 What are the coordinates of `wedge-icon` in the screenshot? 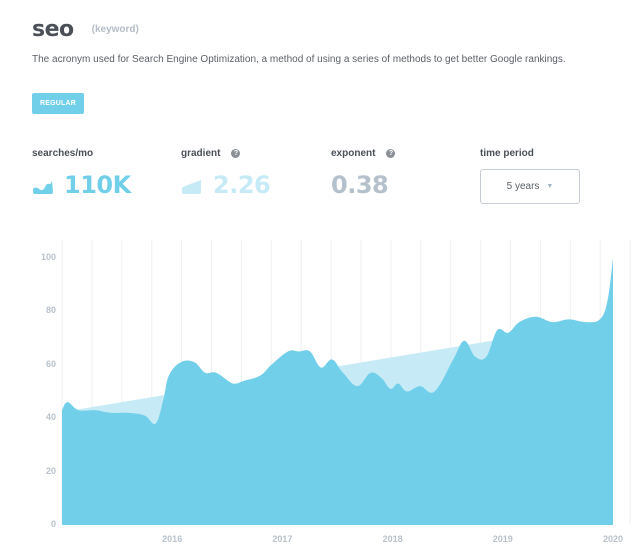 It's located at (191, 186).